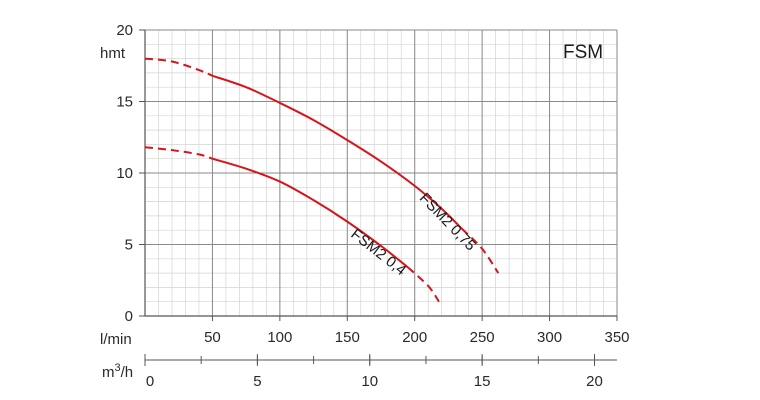  Describe the element at coordinates (127, 372) in the screenshot. I see `x2-title-suffix: /h` at that location.